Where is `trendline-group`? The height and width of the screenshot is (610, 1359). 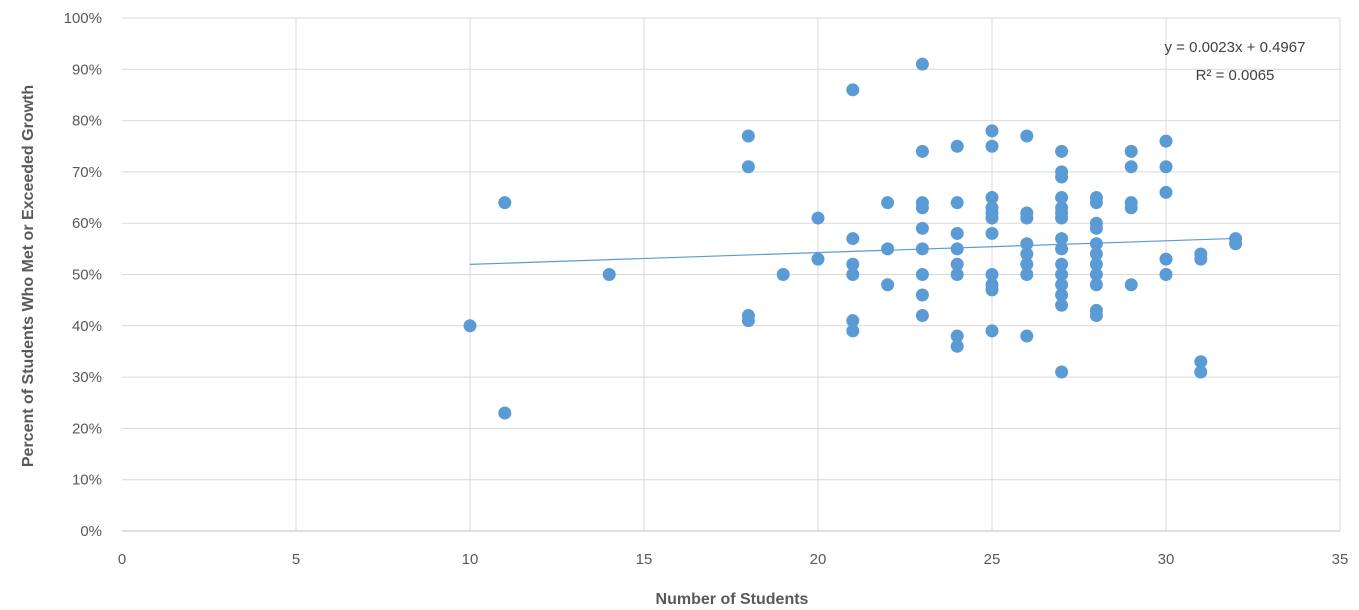 trendline-group is located at coordinates (852, 251).